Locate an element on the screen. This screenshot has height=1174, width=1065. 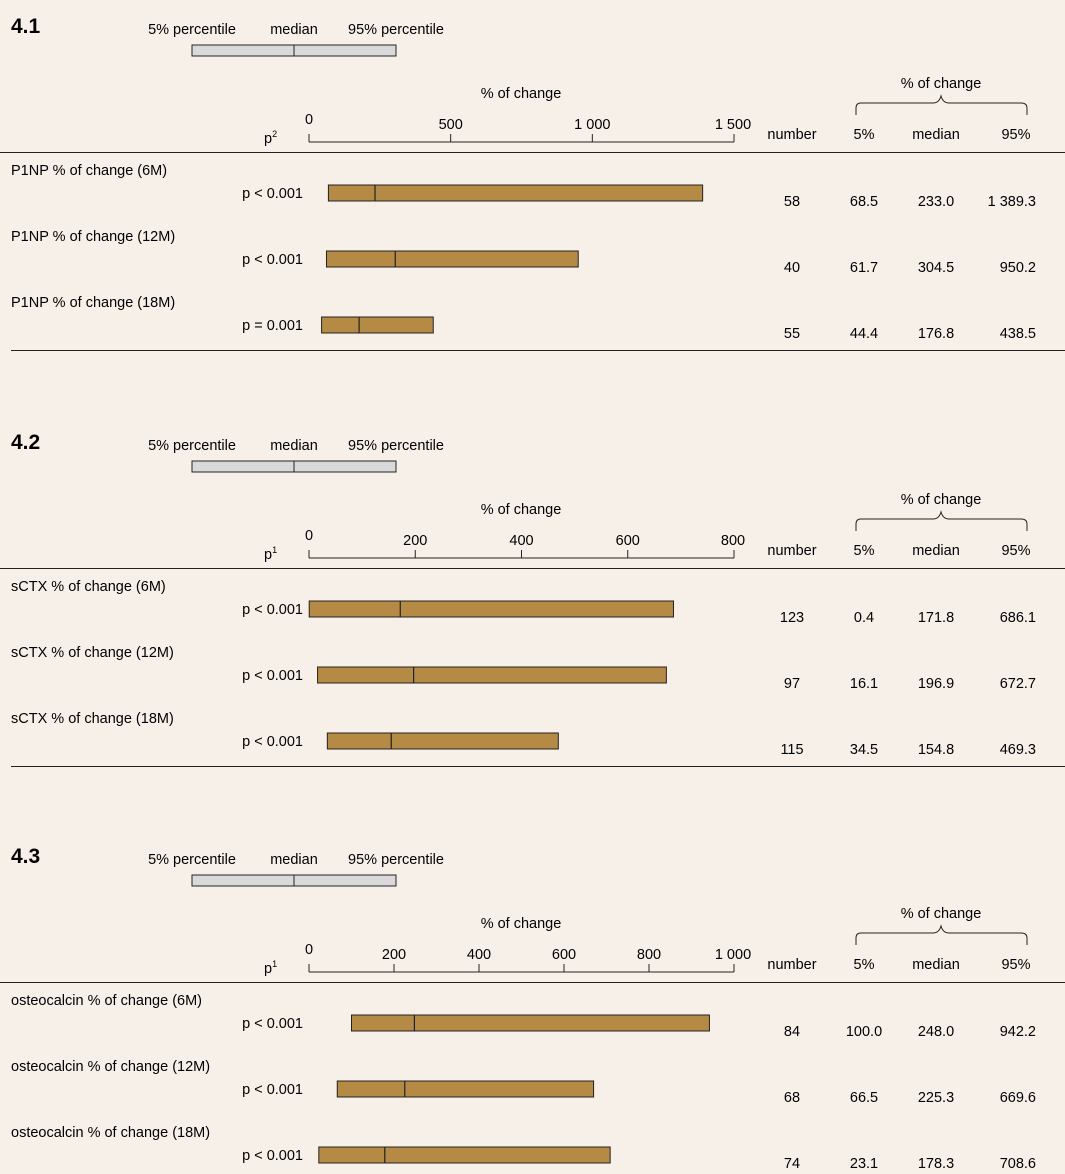
p-header-superscript: 1 is located at coordinates (274, 550).